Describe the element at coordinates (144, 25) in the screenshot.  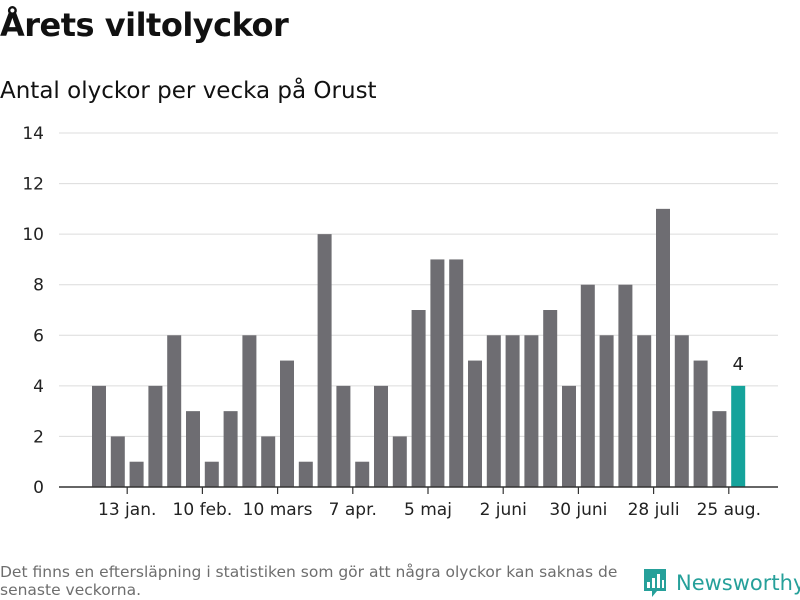
I see `chart-title: Årets viltolyckor` at that location.